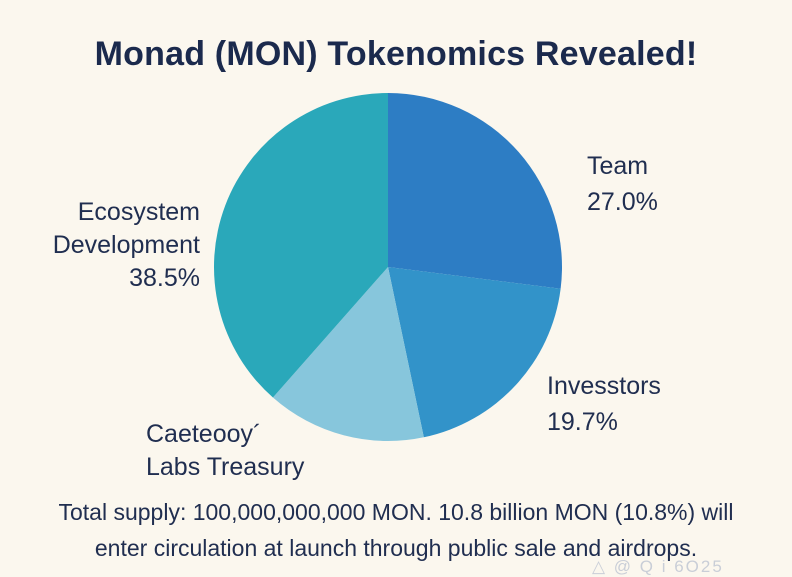 The height and width of the screenshot is (577, 792). I want to click on slice-label-line: Development, so click(126, 245).